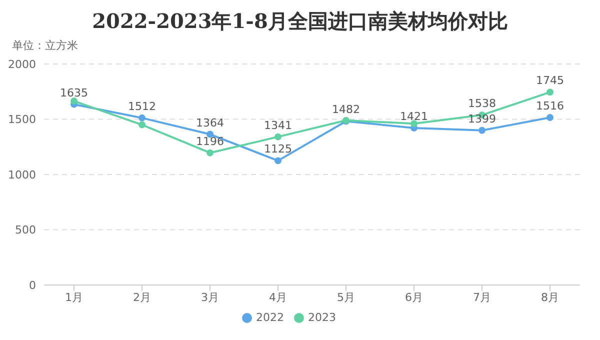 This screenshot has height=340, width=600. What do you see at coordinates (346, 297) in the screenshot?
I see `x-tick-label: 5月` at bounding box center [346, 297].